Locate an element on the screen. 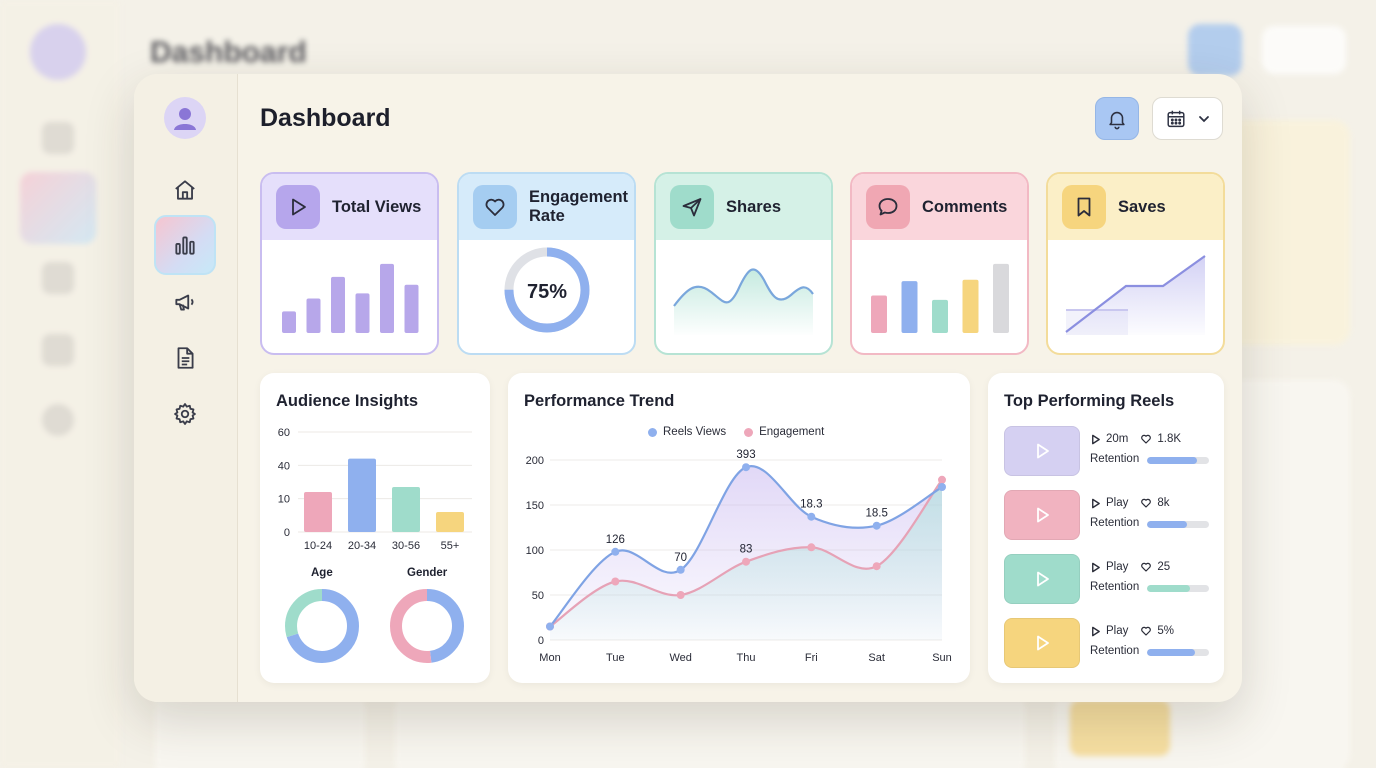  engagement-donut: 75% is located at coordinates (547, 290).